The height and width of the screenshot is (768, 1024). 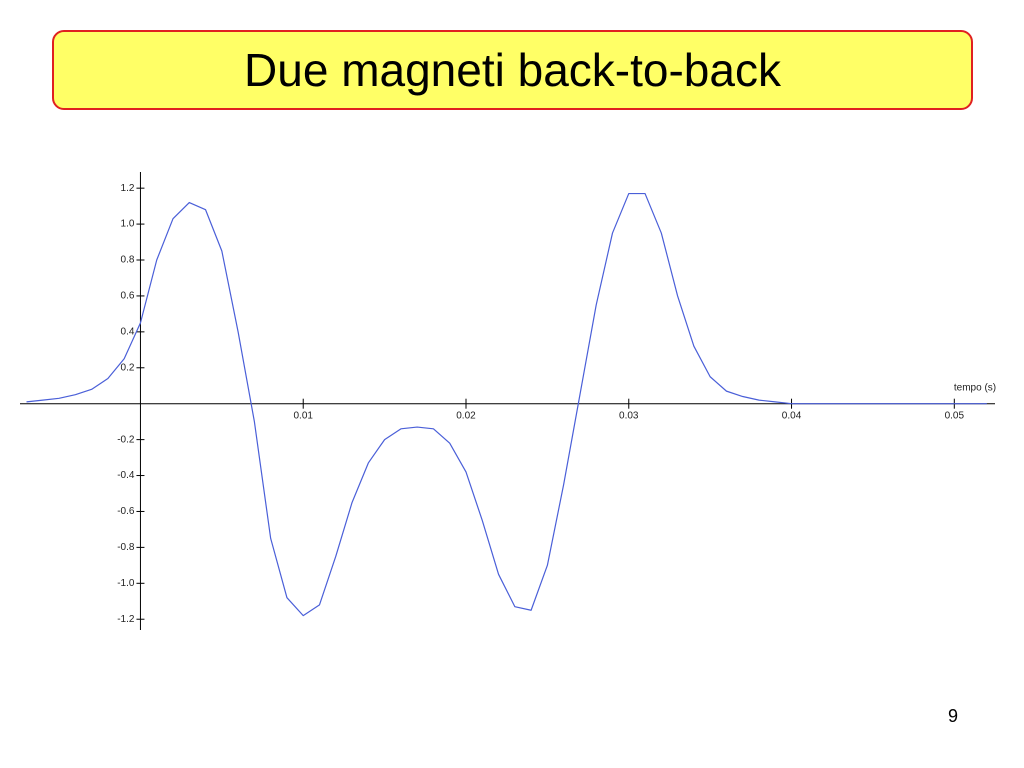 I want to click on x-tick-label: 0.02, so click(x=466, y=415).